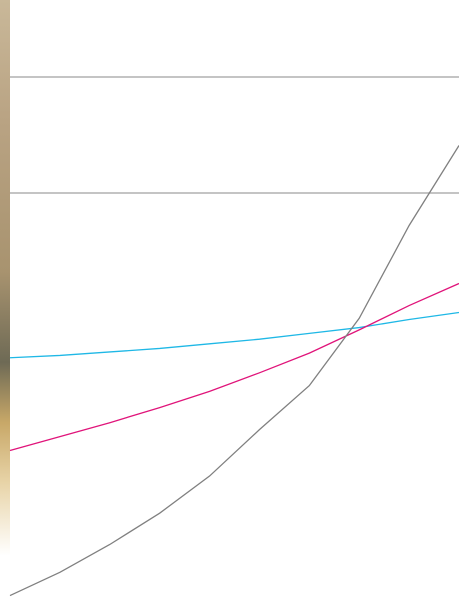  What do you see at coordinates (234, 335) in the screenshot?
I see `series-line` at bounding box center [234, 335].